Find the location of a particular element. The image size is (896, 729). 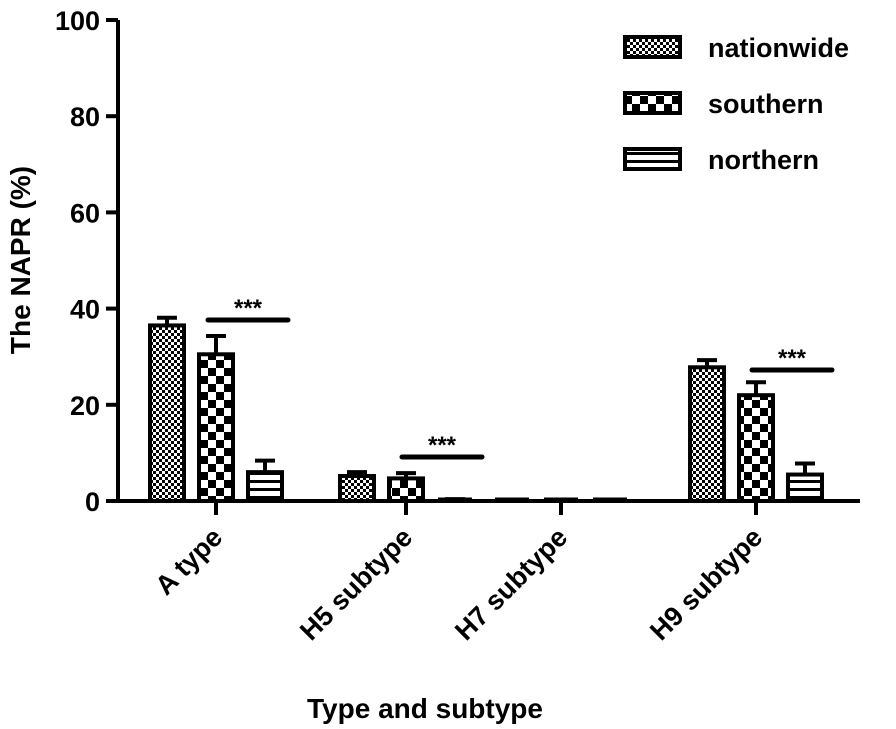

legend-swatch-nationwide is located at coordinates (652, 47).